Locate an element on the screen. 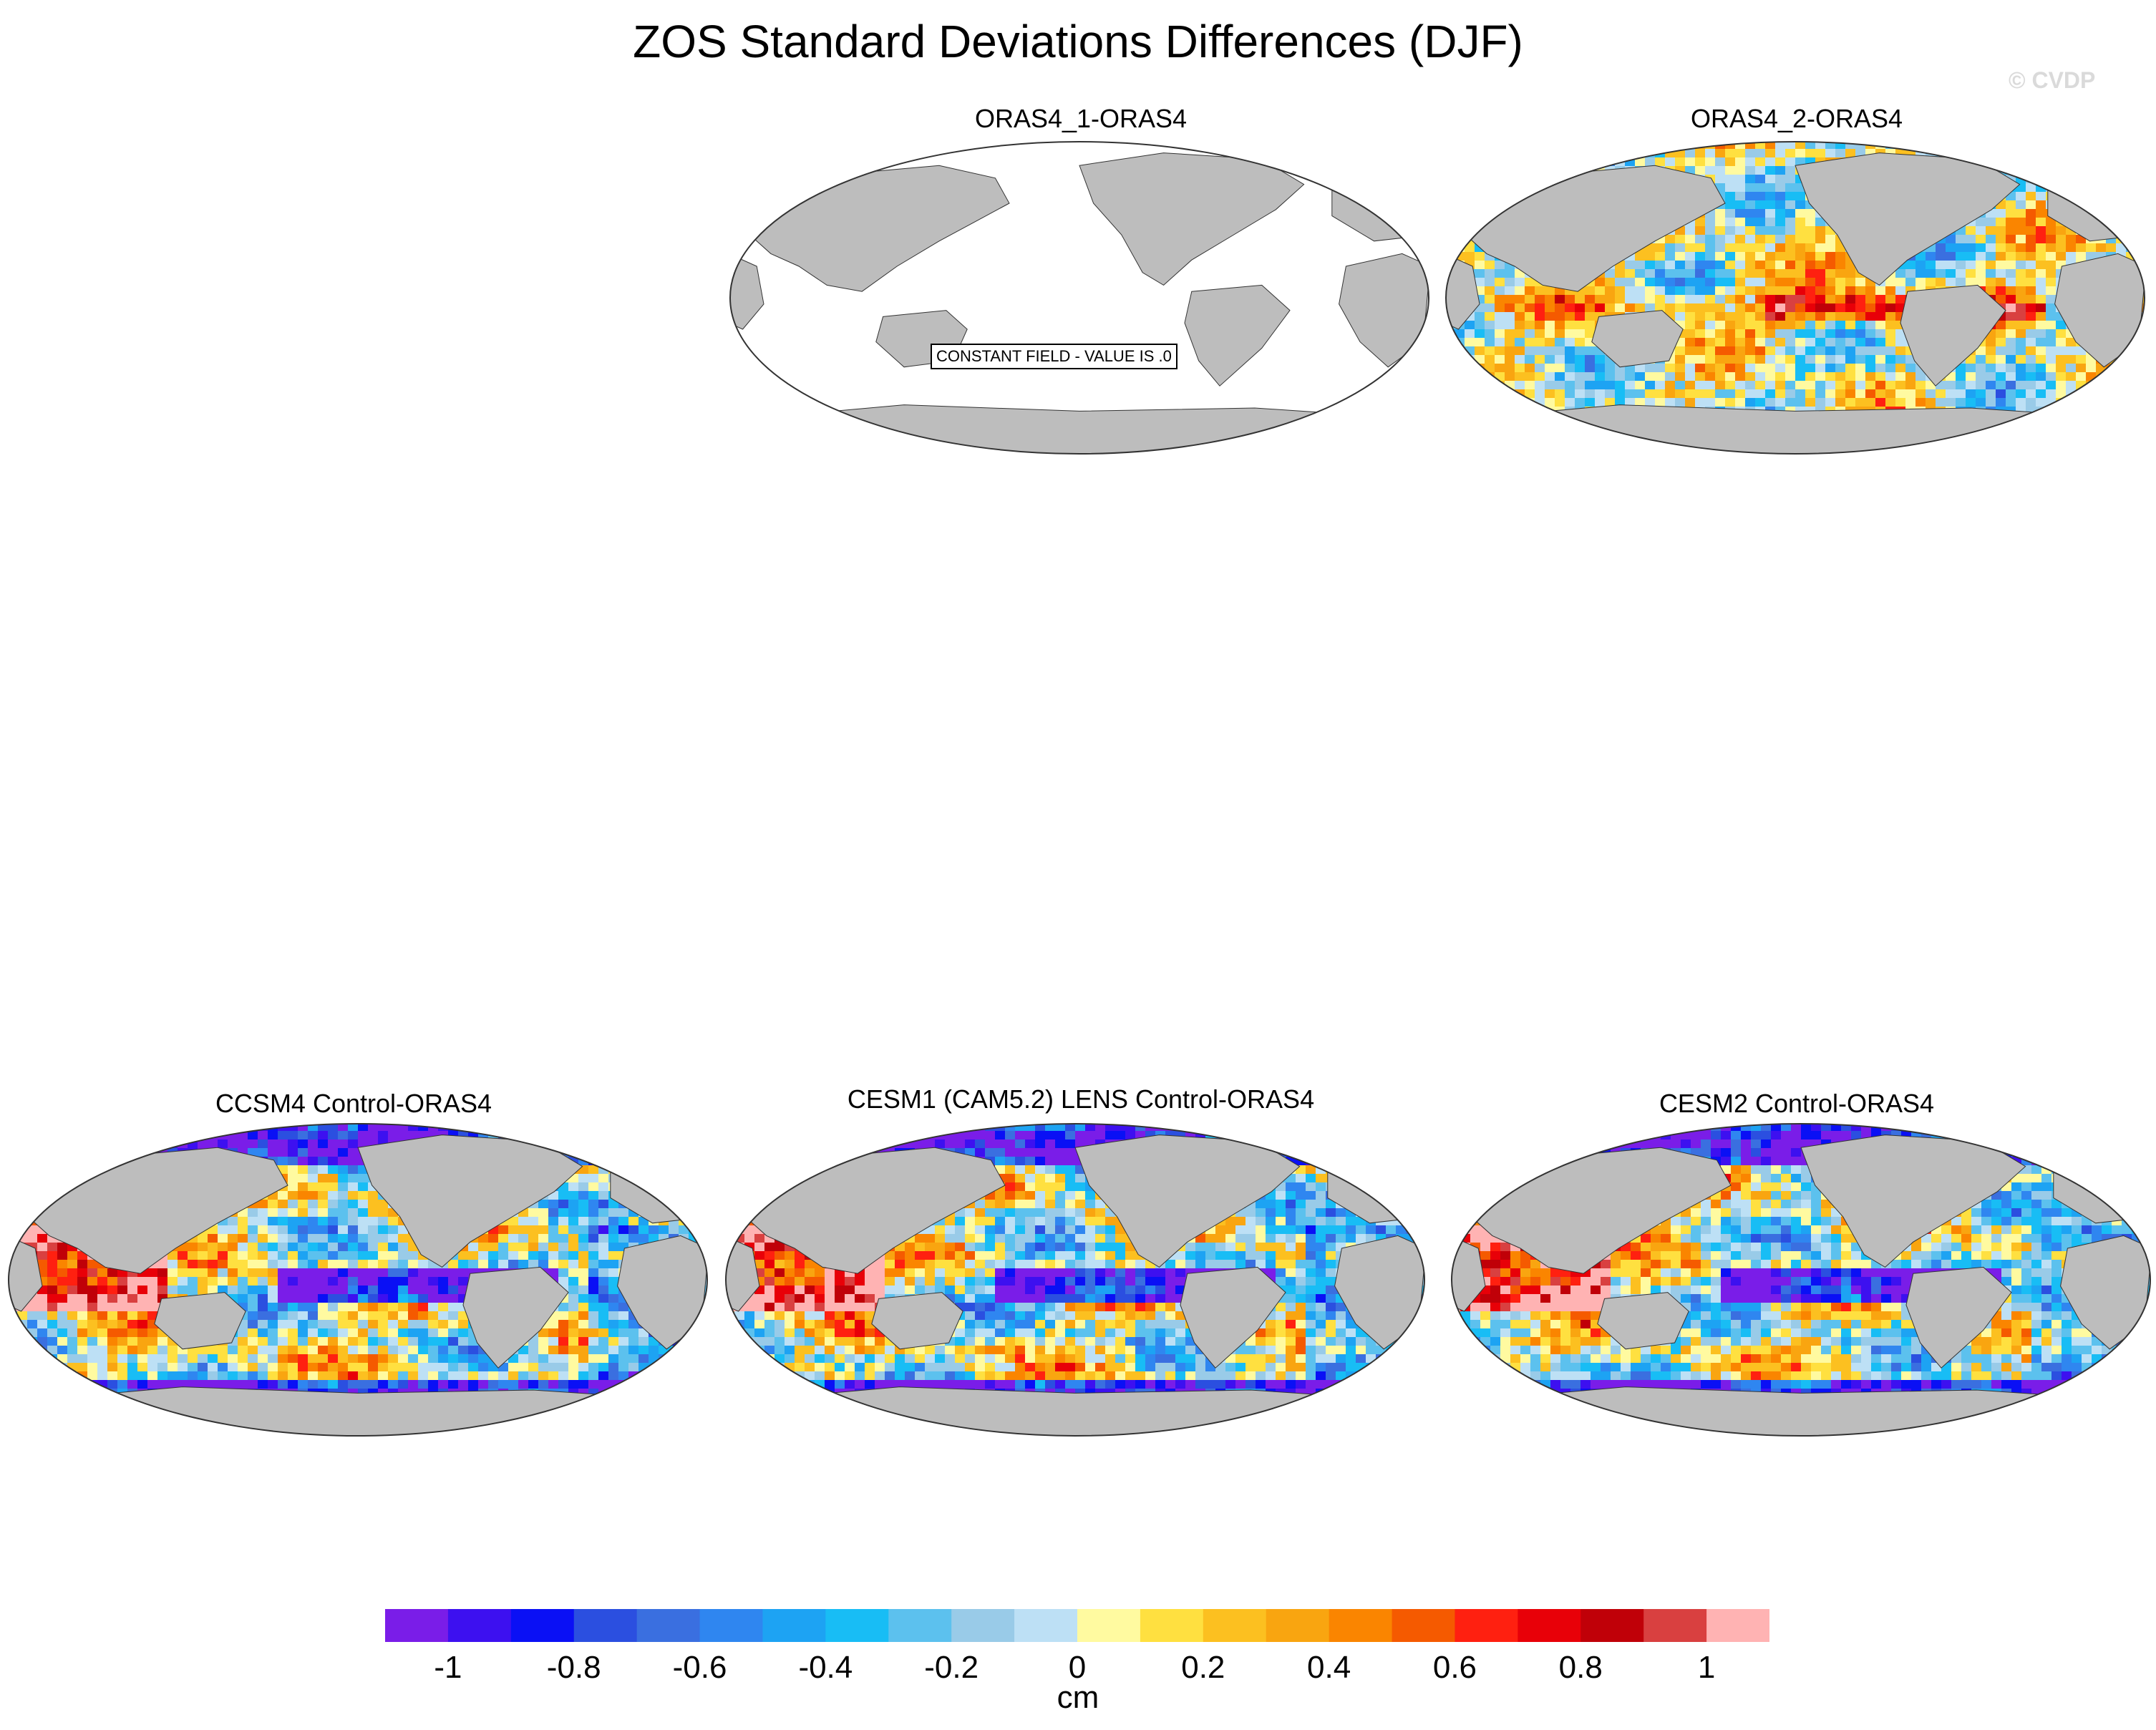  colorbar-tick-label: -0.2 is located at coordinates (952, 1667).